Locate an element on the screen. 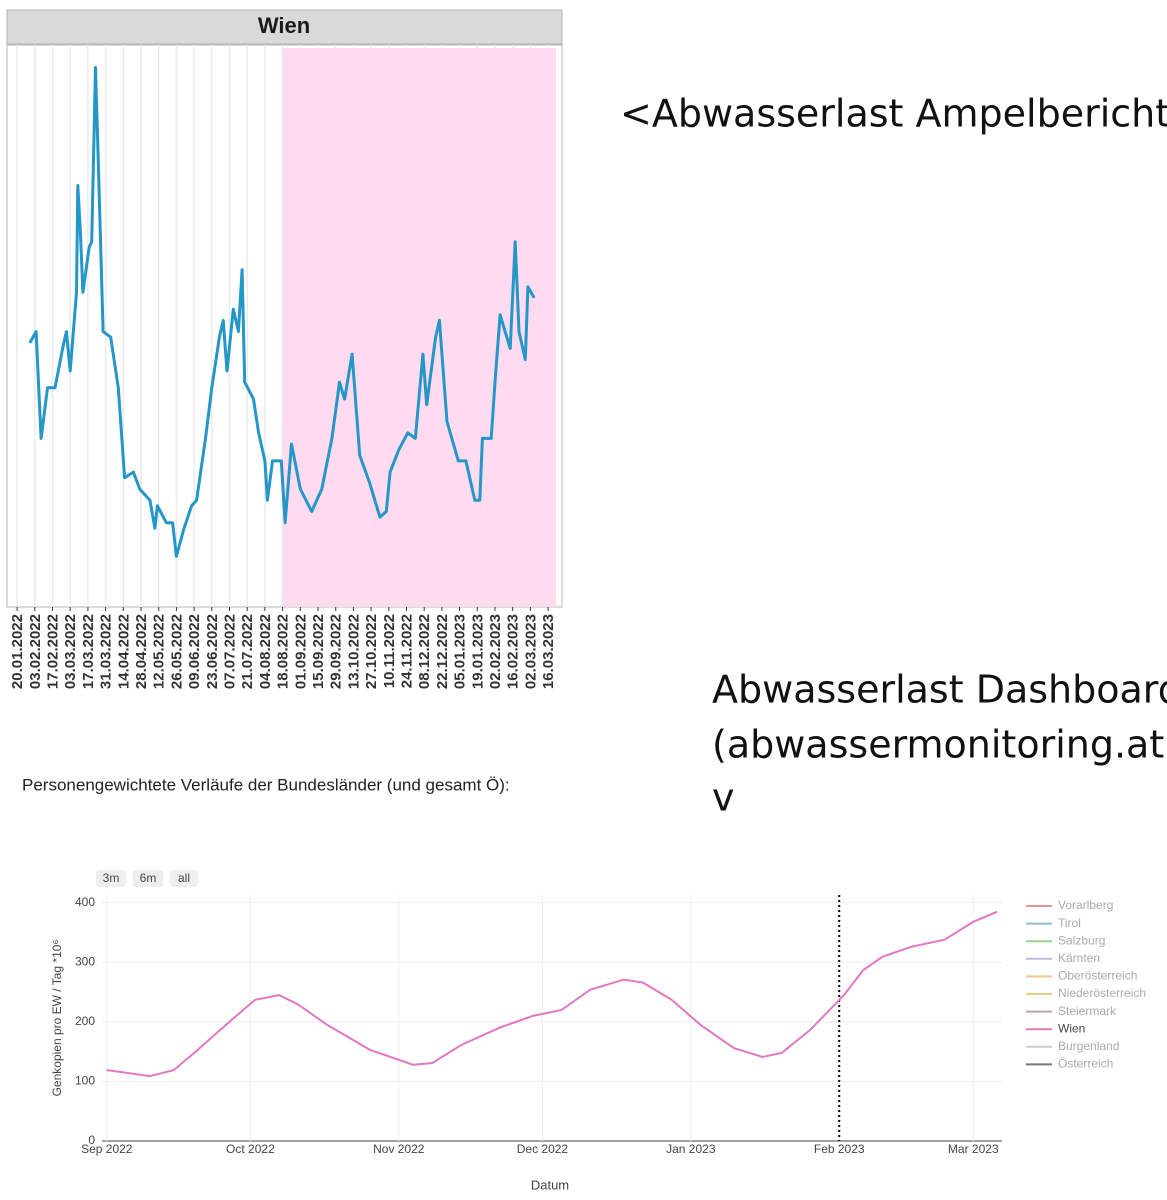  x-tick-label: 23.06.2022 is located at coordinates (212, 651).